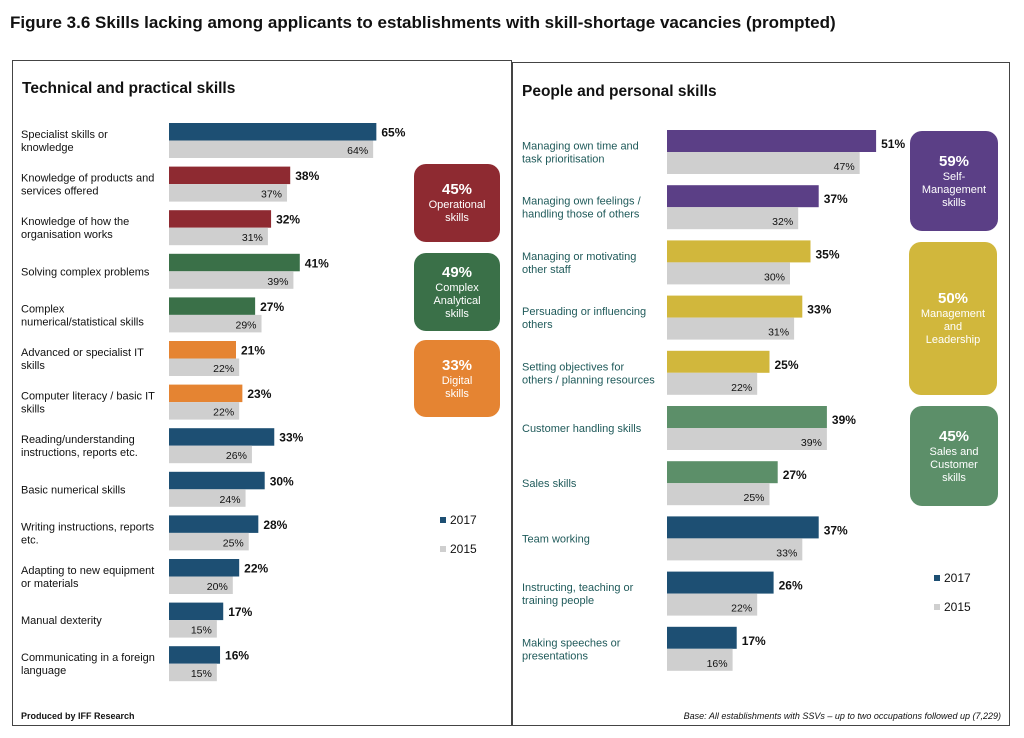 This screenshot has width=1024, height=738. What do you see at coordinates (619, 91) in the screenshot?
I see `panel-title-people: People and personal skills` at bounding box center [619, 91].